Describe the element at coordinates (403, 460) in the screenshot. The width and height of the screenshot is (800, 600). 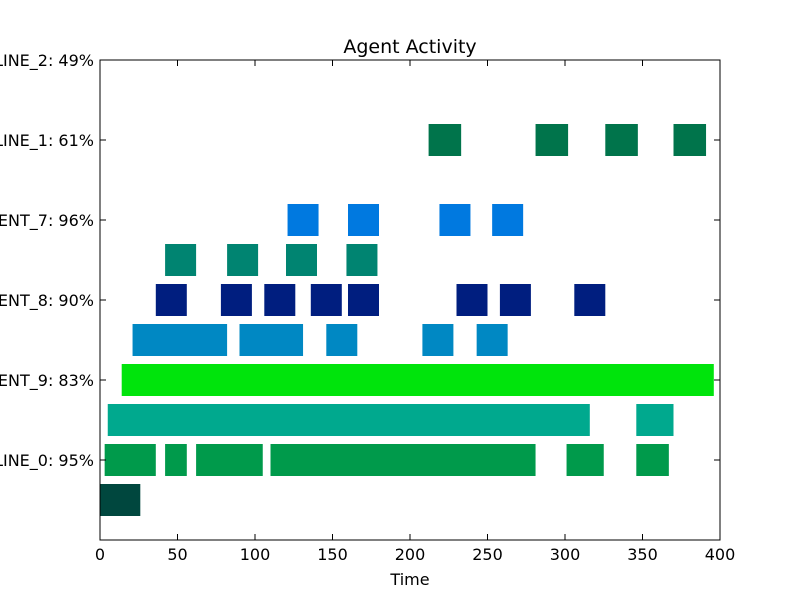
I see `activity-bar-row1-seg3` at that location.